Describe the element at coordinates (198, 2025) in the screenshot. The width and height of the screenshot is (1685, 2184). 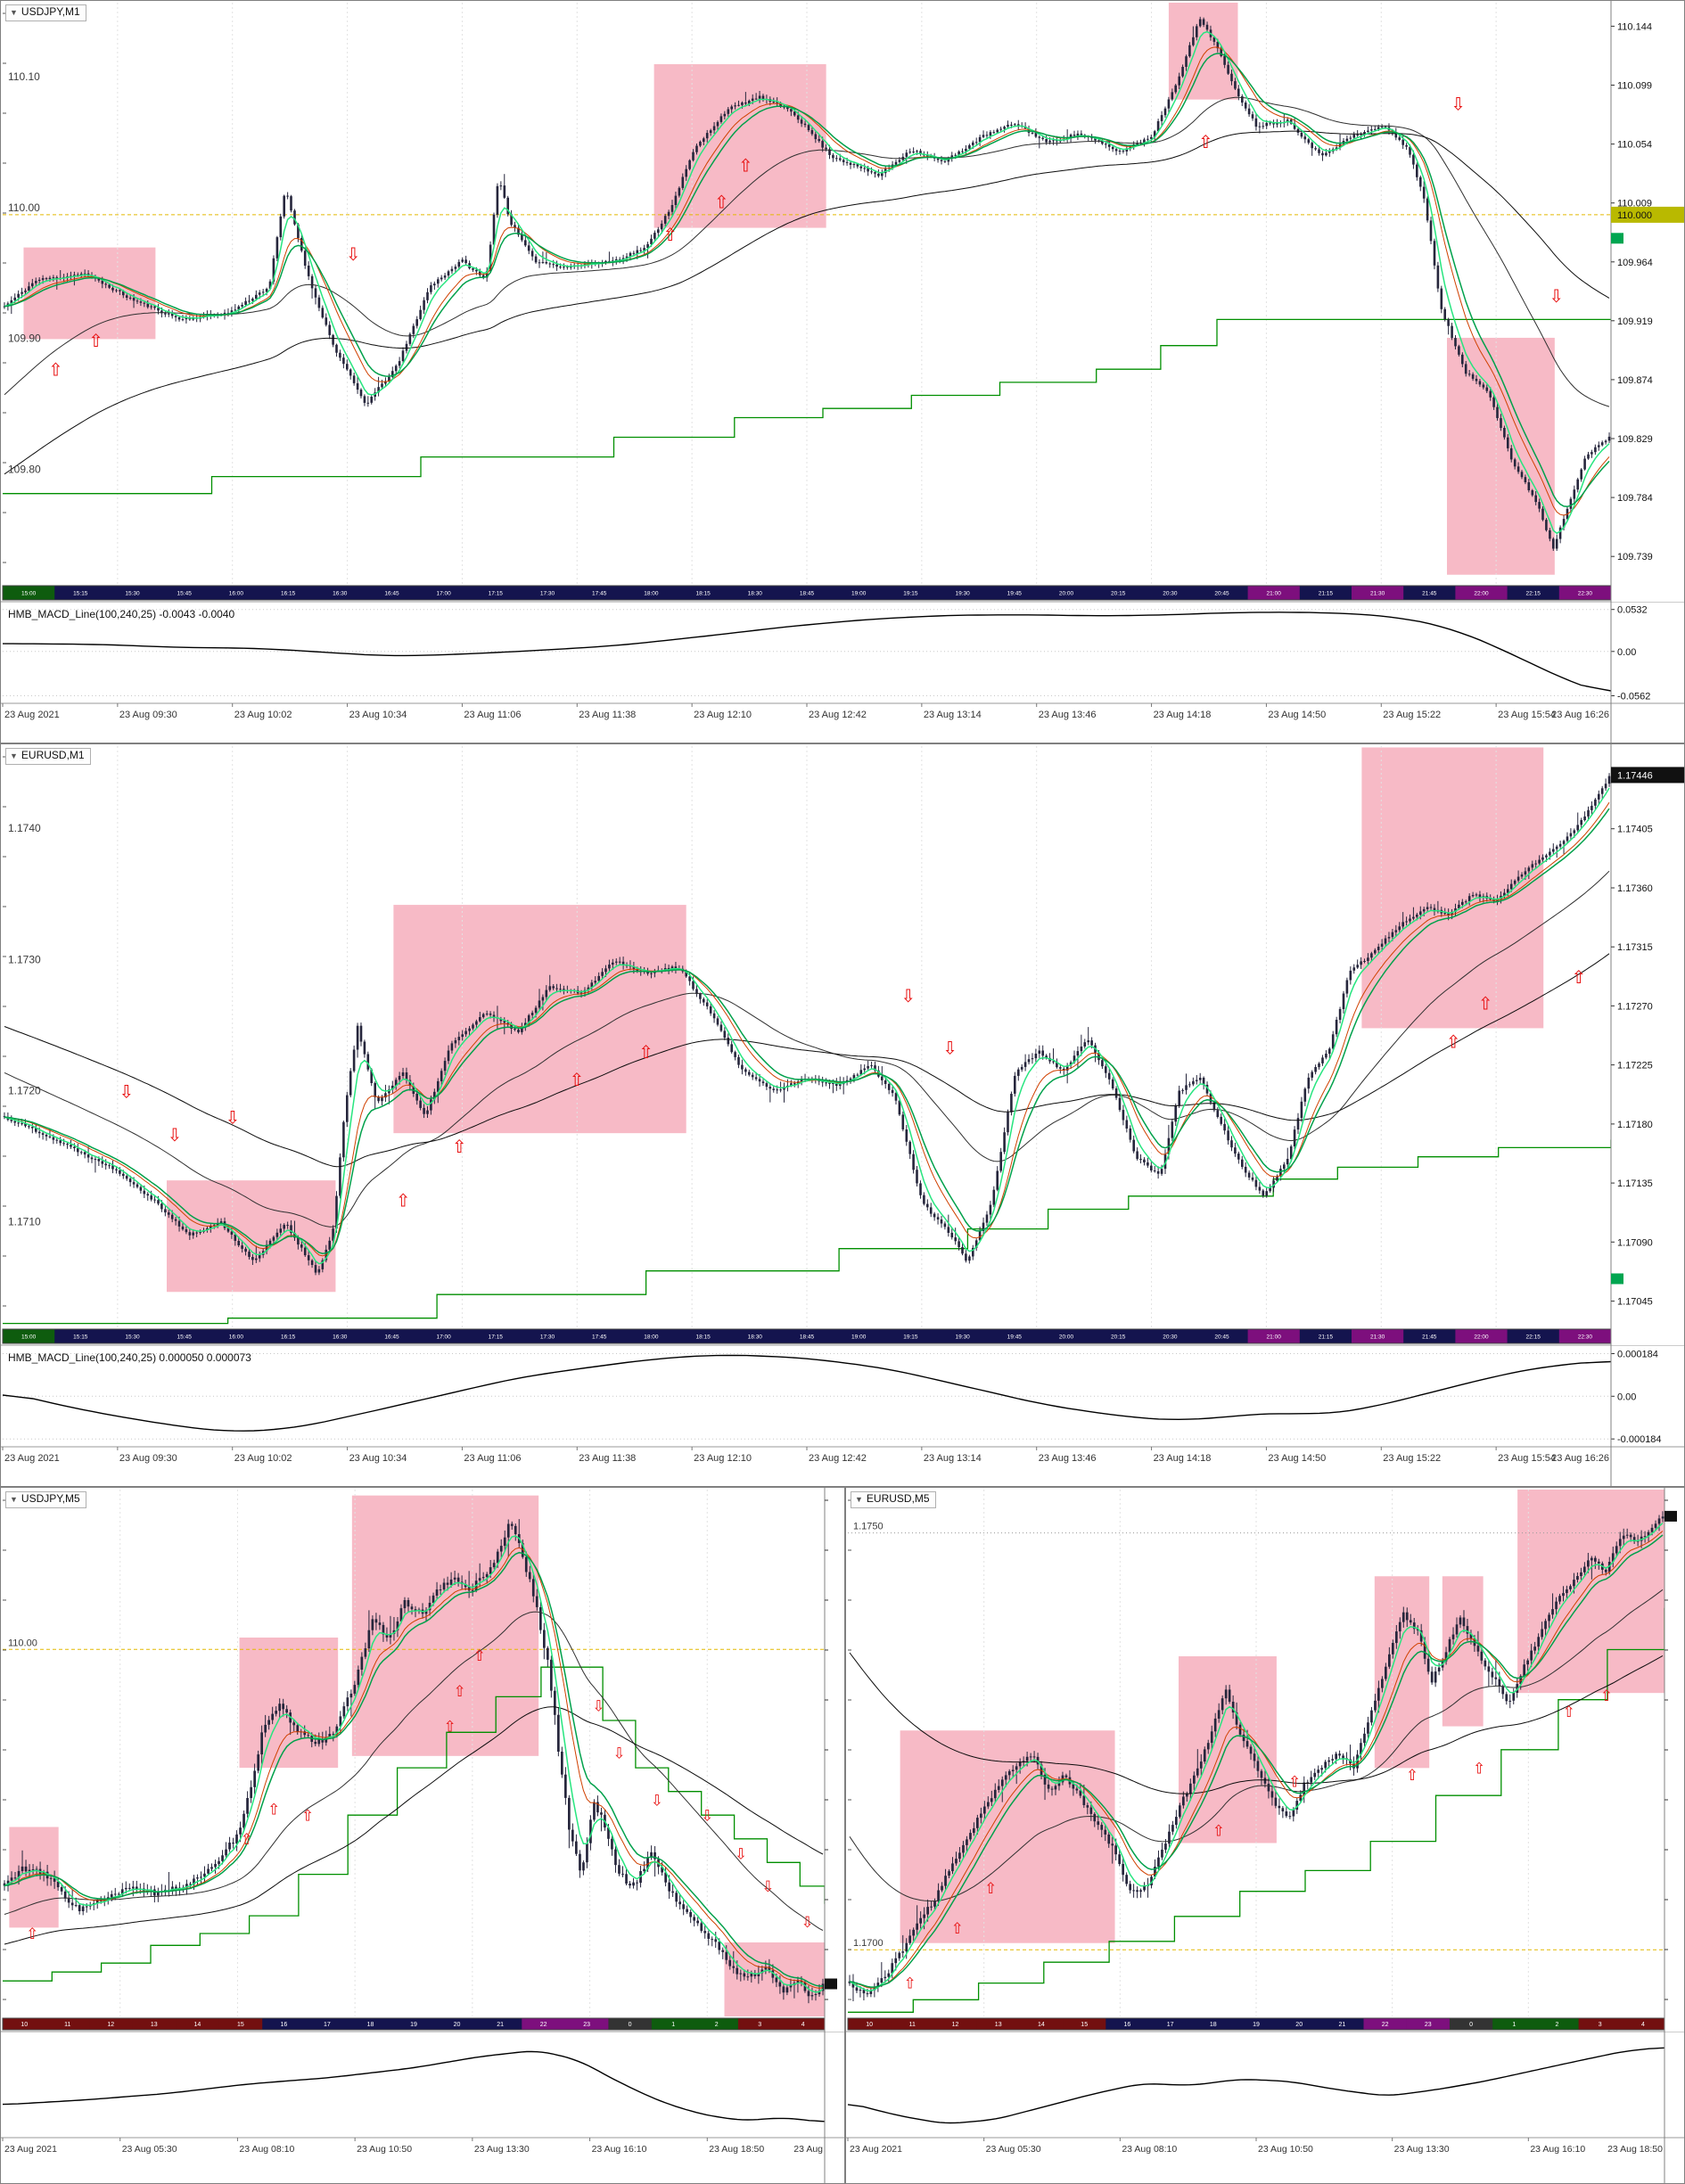
I see `session-strip-label: 14` at that location.